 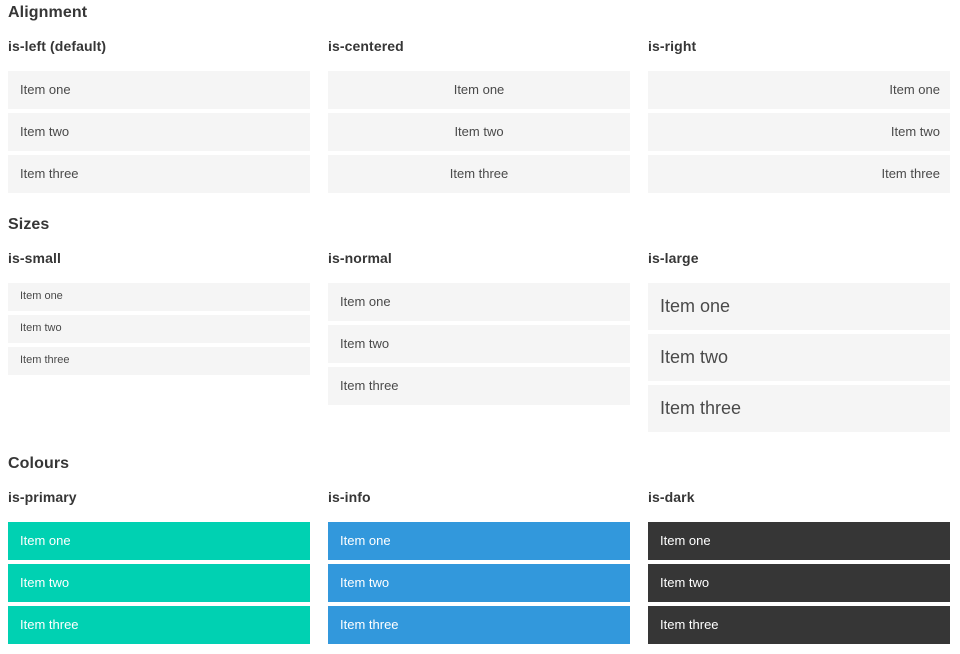 I want to click on group-label-is-dark: is-dark, so click(x=671, y=497).